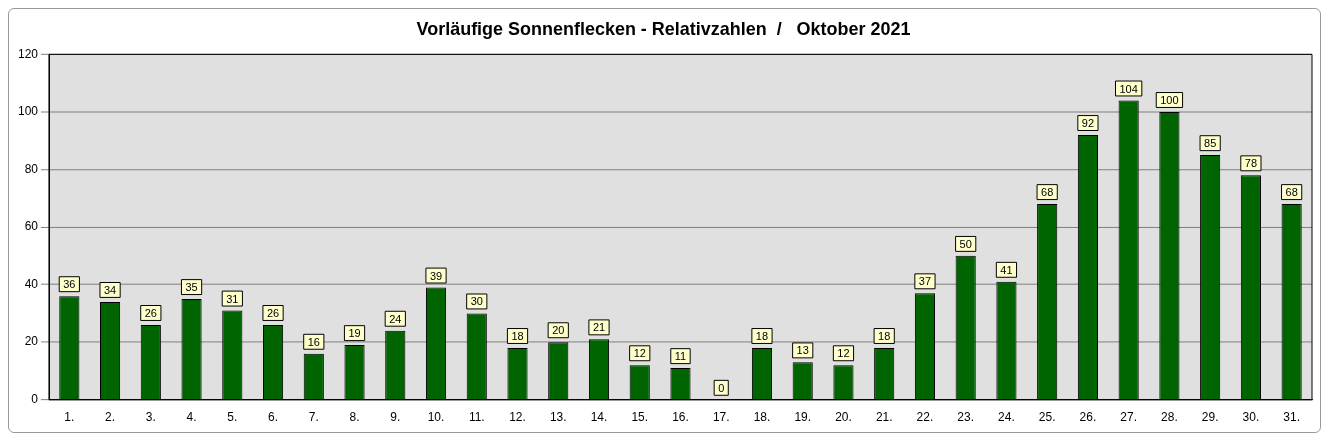 Image resolution: width=1329 pixels, height=441 pixels. I want to click on x-tick-label: 17., so click(721, 417).